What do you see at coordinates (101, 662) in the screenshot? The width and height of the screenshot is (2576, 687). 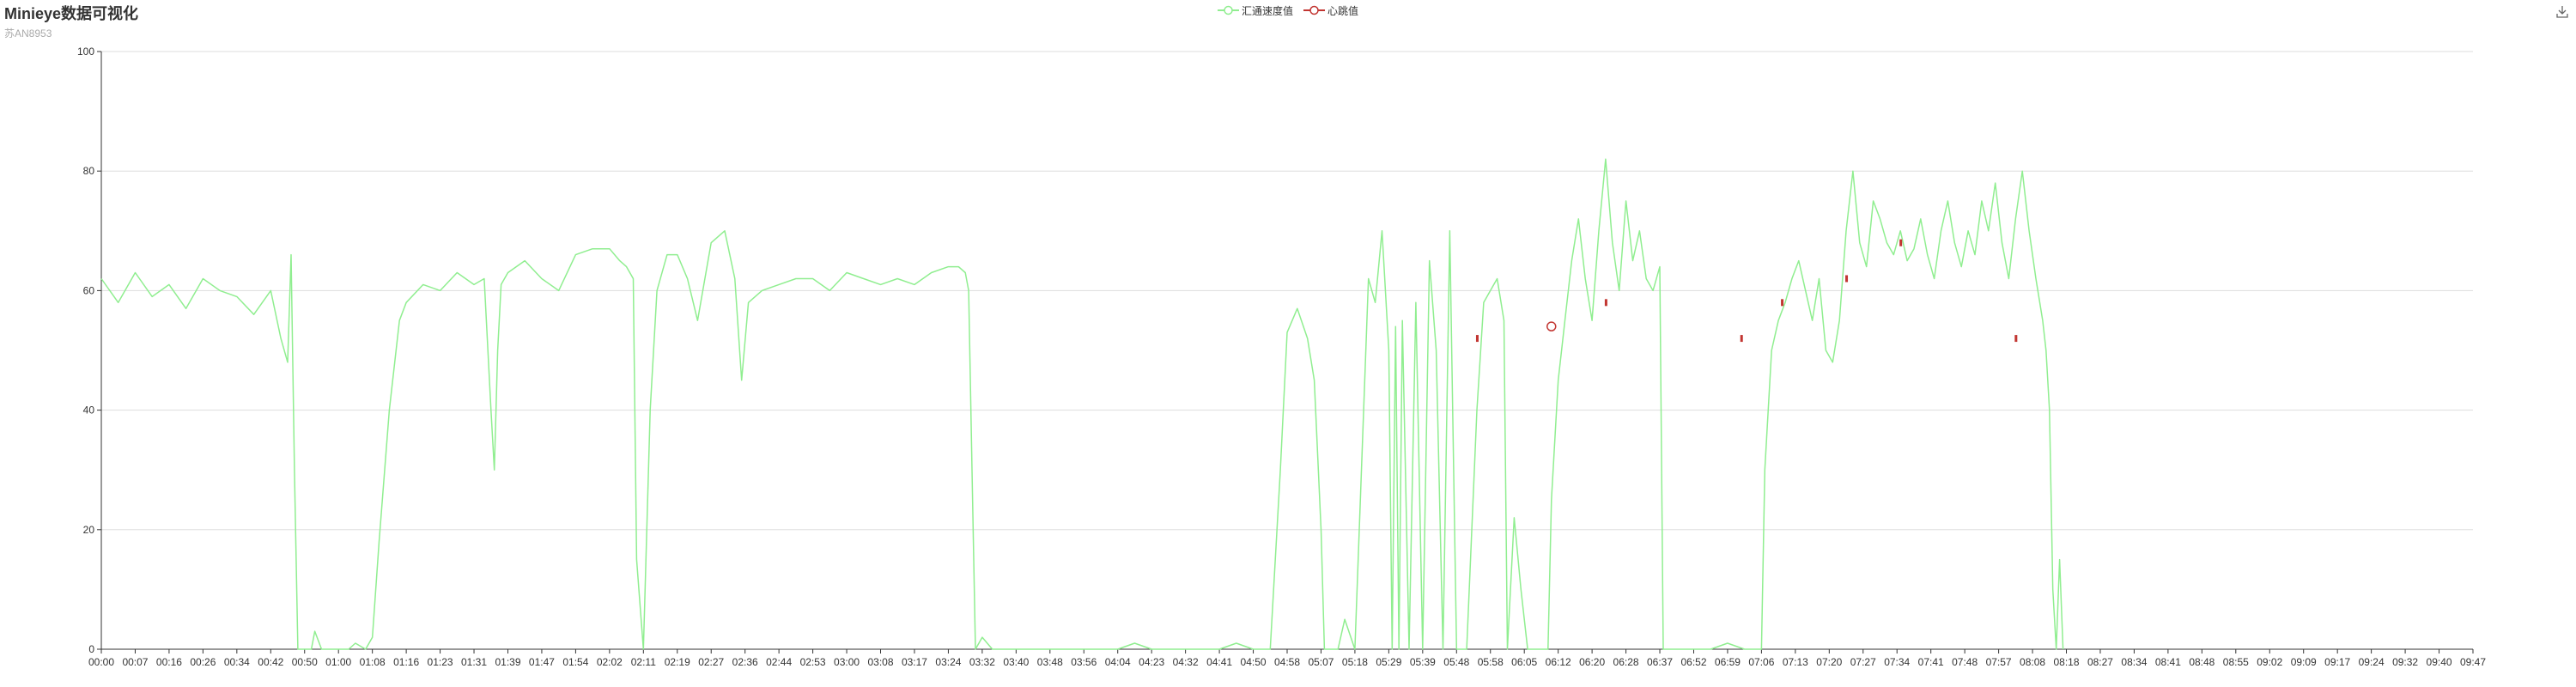 I see `x-tick-label: 00:00` at bounding box center [101, 662].